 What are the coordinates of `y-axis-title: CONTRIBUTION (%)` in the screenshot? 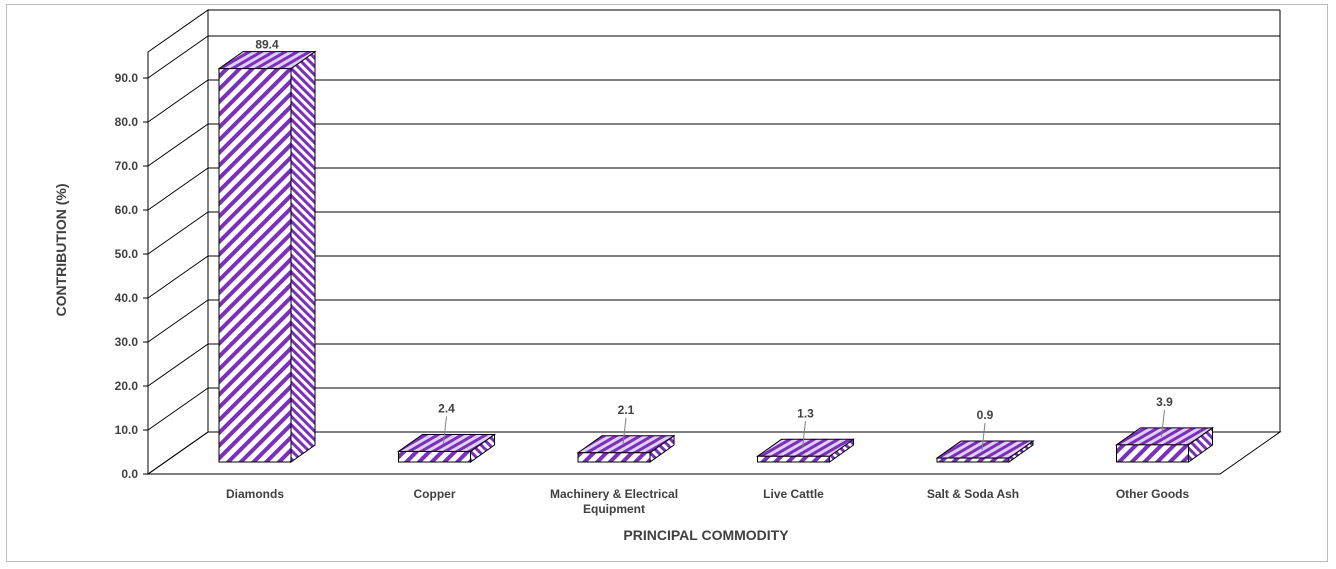 It's located at (61, 250).